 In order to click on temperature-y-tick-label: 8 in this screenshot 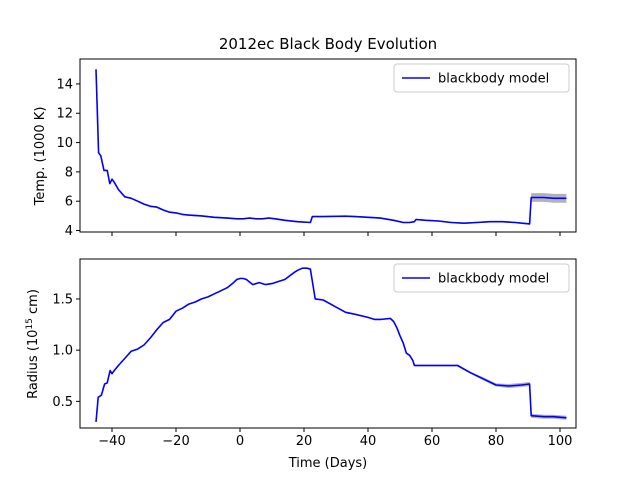, I will do `click(69, 172)`.